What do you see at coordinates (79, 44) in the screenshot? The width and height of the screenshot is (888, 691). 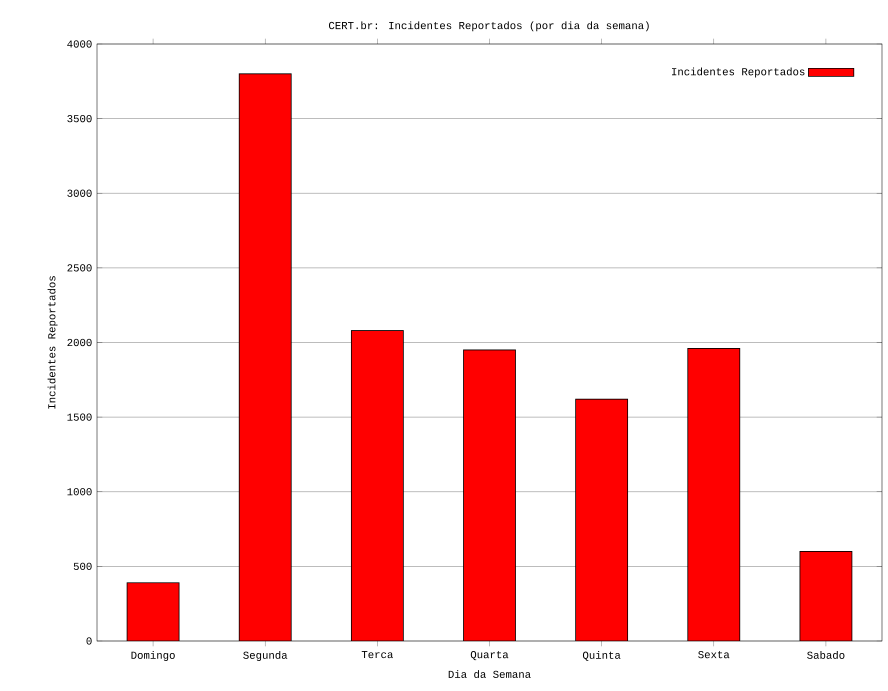 I see `y-tick-label: 4000` at bounding box center [79, 44].